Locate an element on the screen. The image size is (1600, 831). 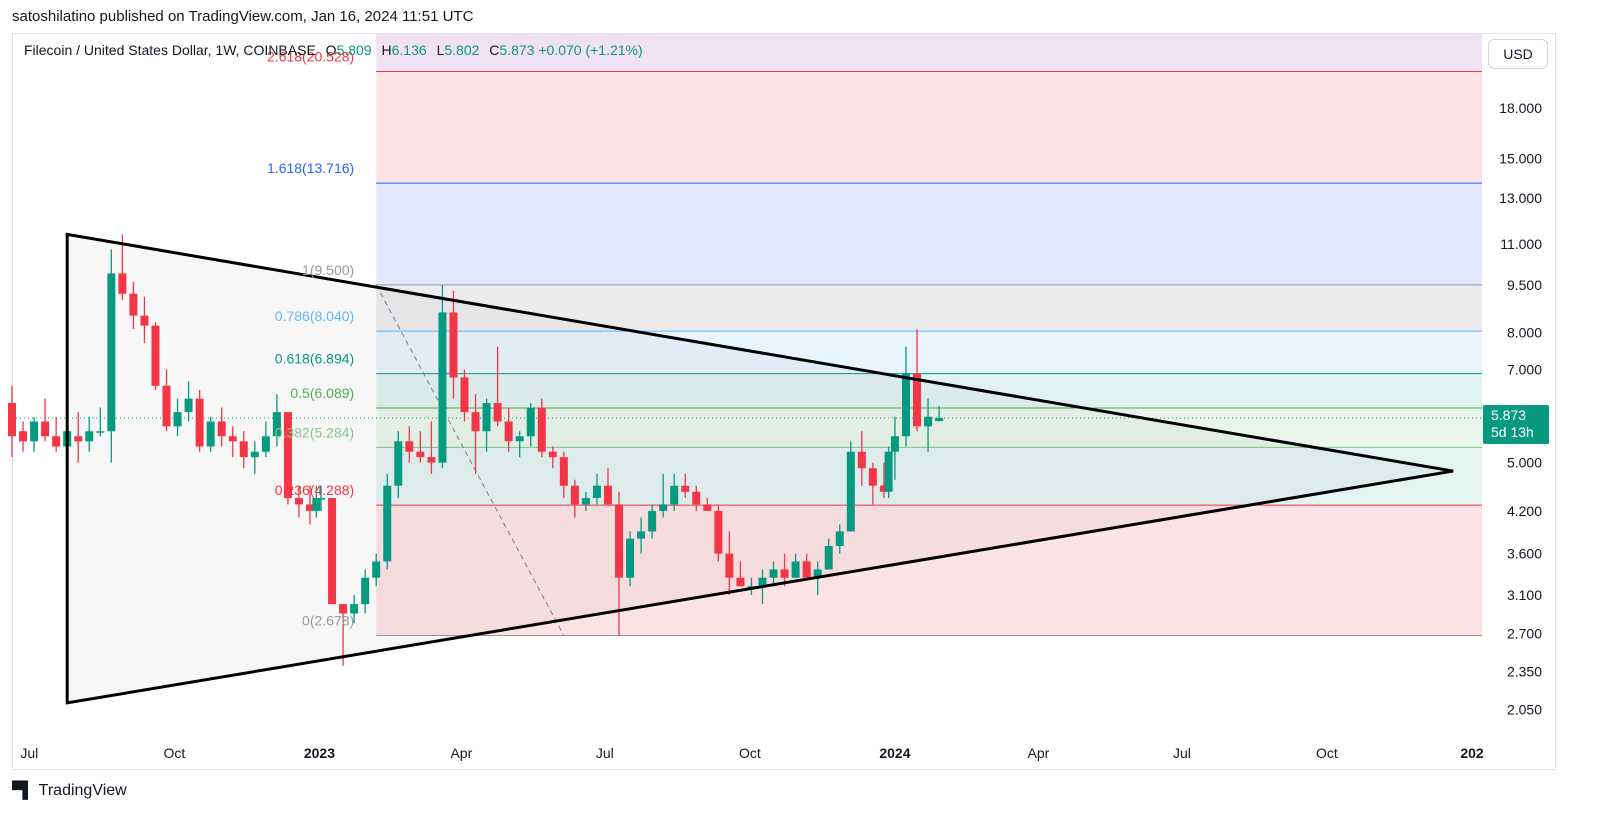
price-tick-label: 3.100 is located at coordinates (1524, 595).